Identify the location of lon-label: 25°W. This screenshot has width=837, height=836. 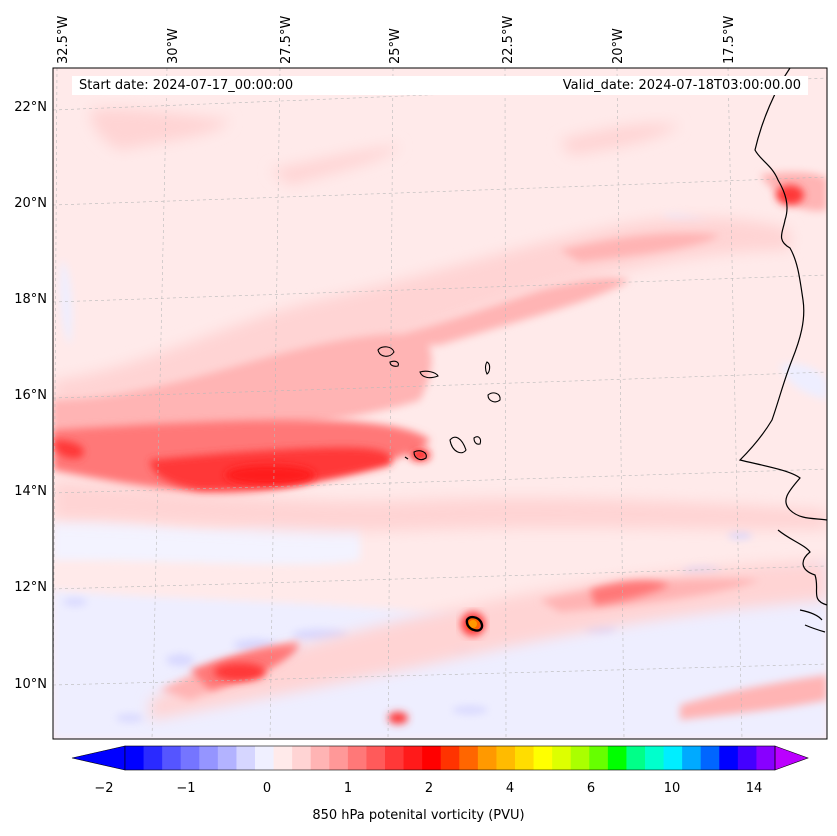
(395, 46).